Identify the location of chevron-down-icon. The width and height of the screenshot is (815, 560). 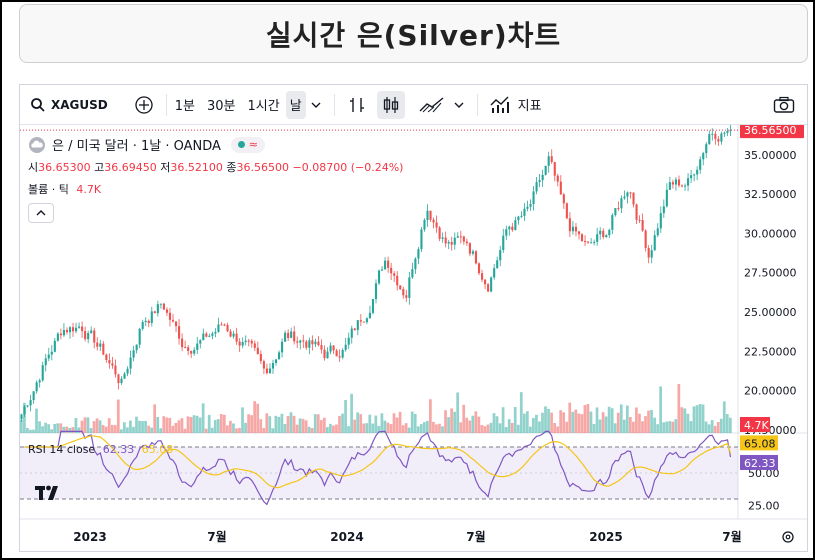
(316, 105).